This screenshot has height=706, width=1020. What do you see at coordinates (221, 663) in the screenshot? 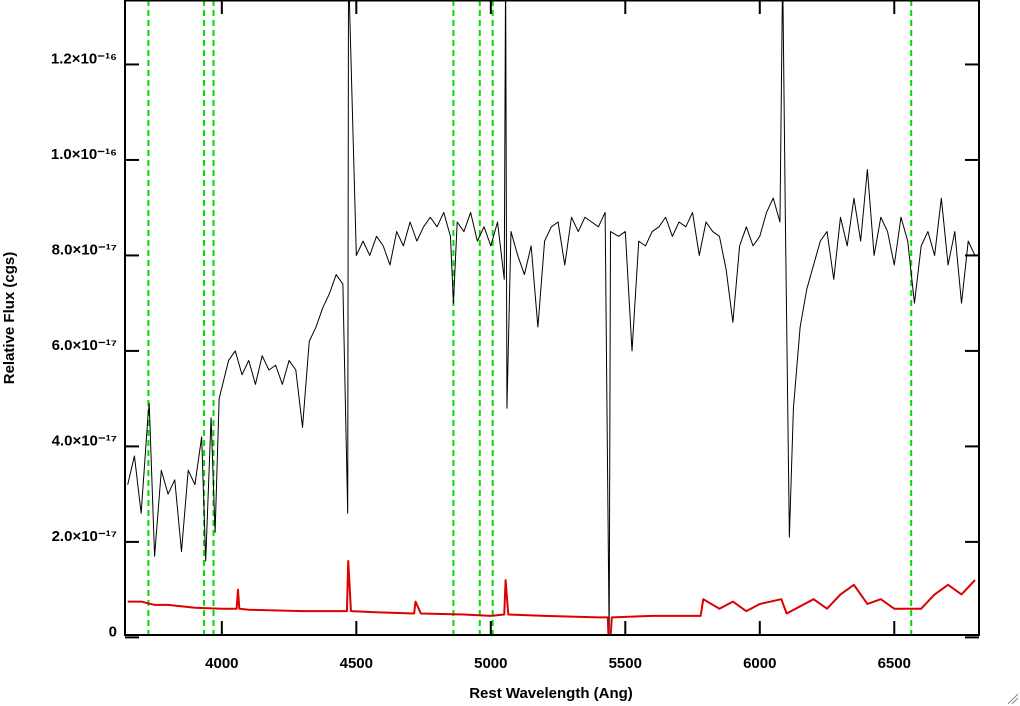
I see `x-tick-label: 4000` at bounding box center [221, 663].